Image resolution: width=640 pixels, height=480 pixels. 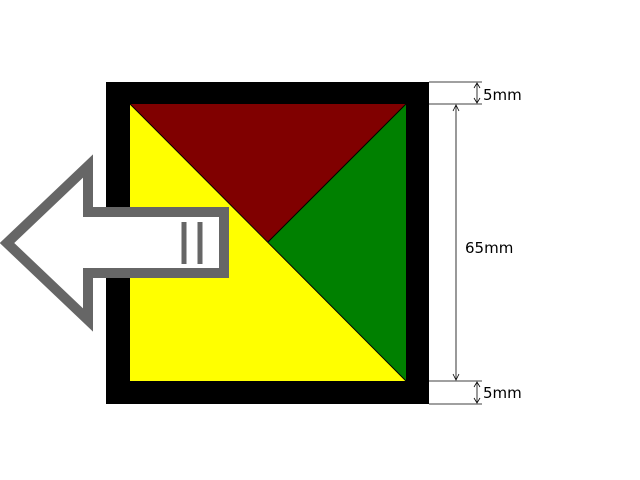 I want to click on right-triangle, so click(x=337, y=242).